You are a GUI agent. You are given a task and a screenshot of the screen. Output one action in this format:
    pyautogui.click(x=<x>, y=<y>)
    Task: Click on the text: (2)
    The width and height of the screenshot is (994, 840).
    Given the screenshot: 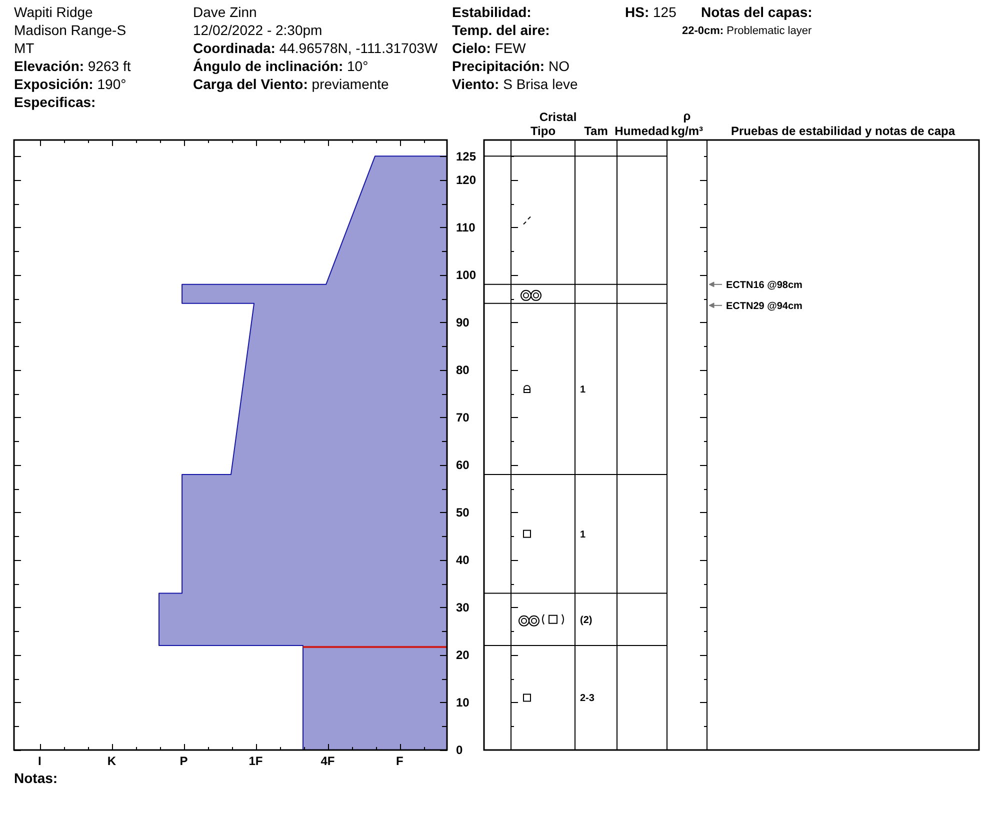 What is the action you would take?
    pyautogui.click(x=586, y=620)
    